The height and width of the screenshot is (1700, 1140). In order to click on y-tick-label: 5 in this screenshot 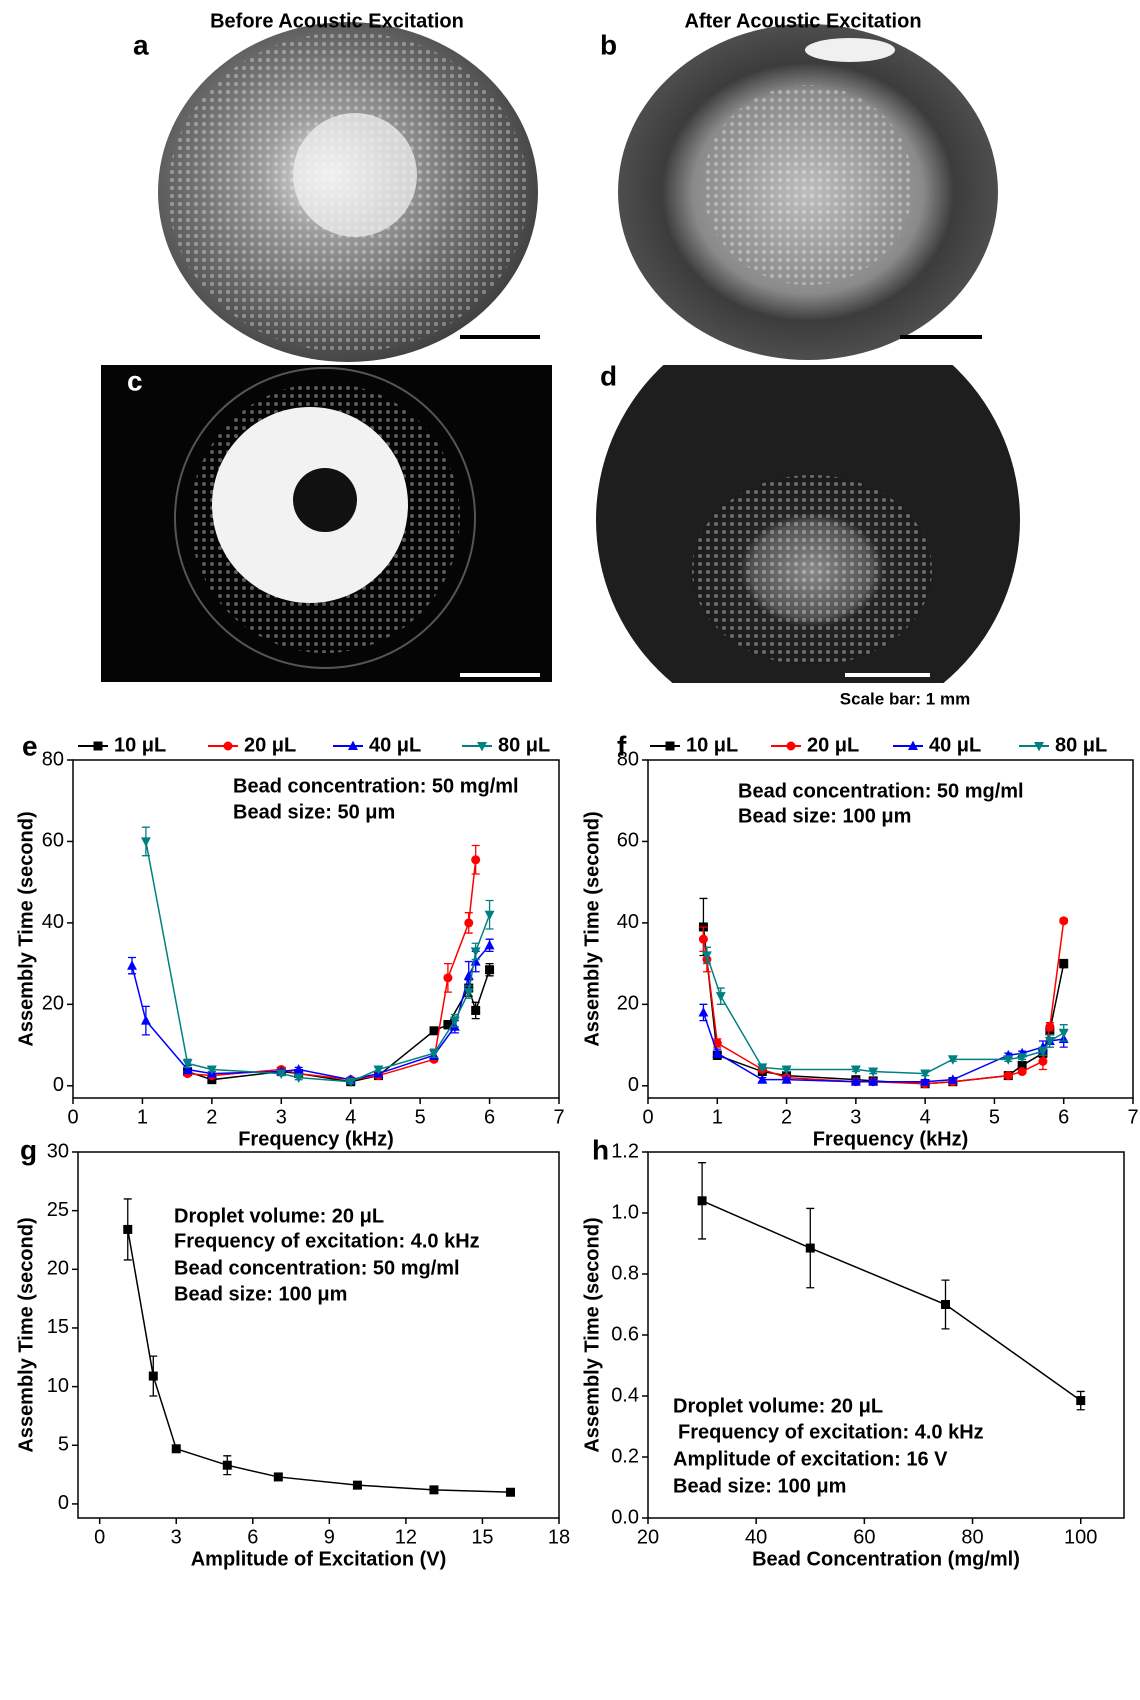, I will do `click(63, 1445)`.